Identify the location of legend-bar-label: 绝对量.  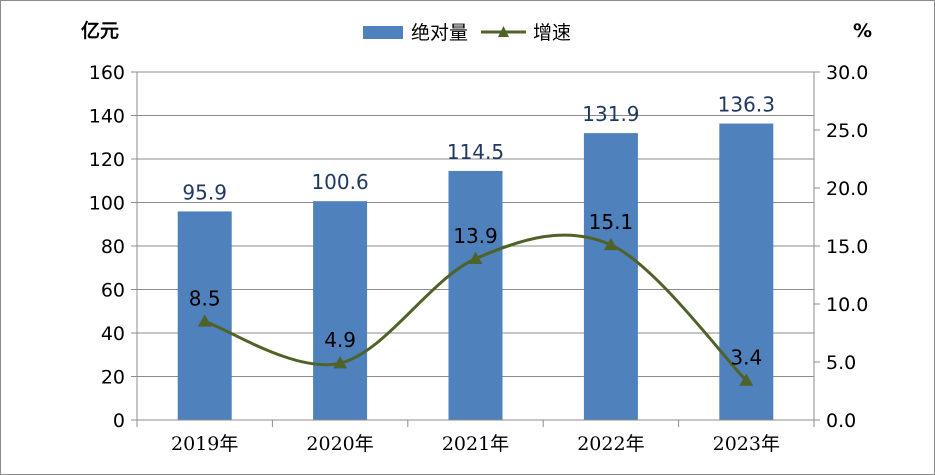
(439, 33).